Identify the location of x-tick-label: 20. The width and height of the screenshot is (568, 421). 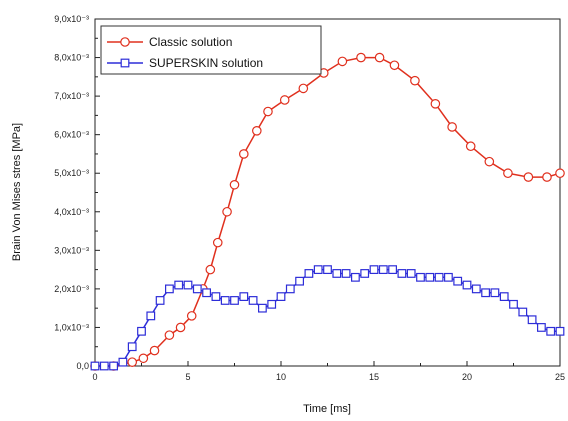
(467, 377).